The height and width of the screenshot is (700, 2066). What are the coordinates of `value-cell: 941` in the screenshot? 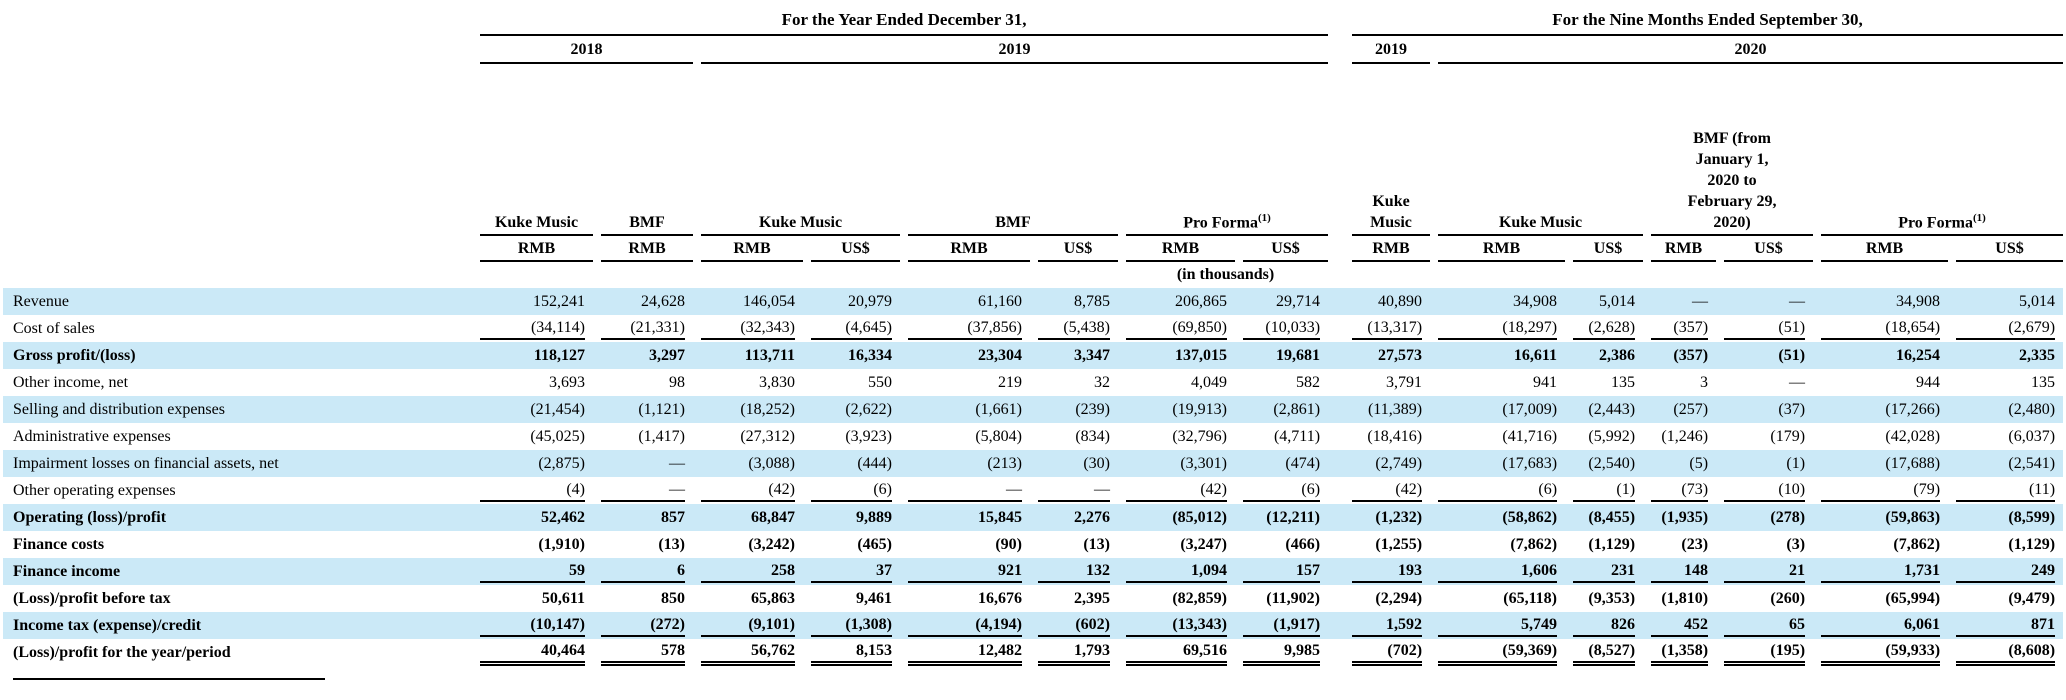 It's located at (1545, 382).